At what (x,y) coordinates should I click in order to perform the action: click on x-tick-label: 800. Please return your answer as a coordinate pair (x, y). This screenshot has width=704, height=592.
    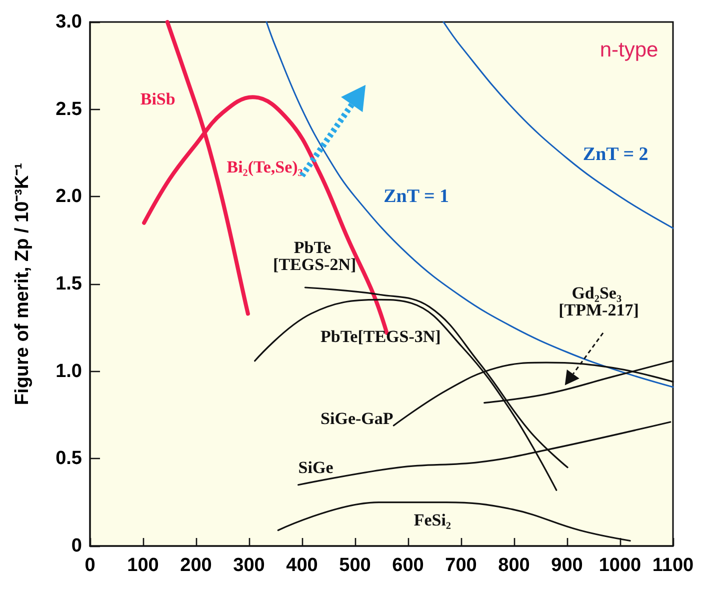
    Looking at the image, I should click on (514, 565).